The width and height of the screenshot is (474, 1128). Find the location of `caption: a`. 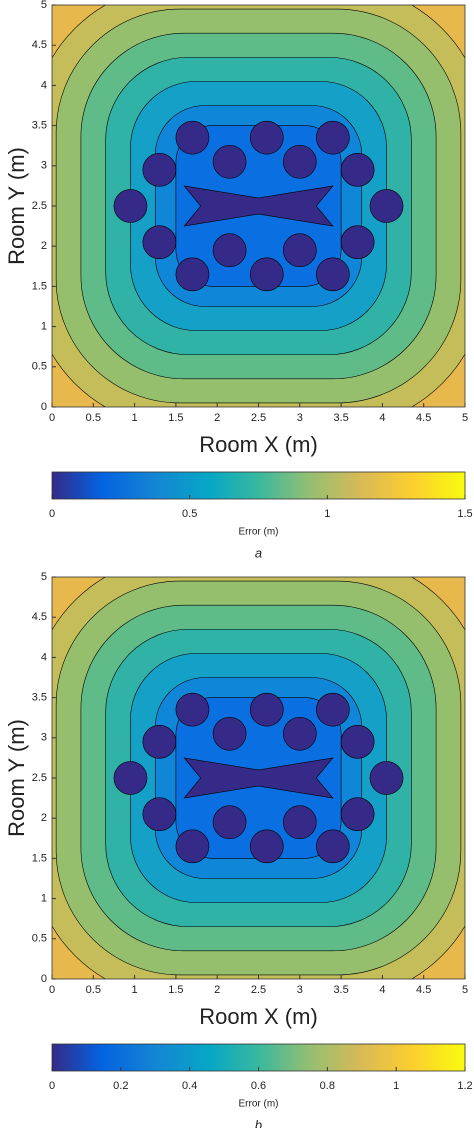

caption: a is located at coordinates (258, 552).